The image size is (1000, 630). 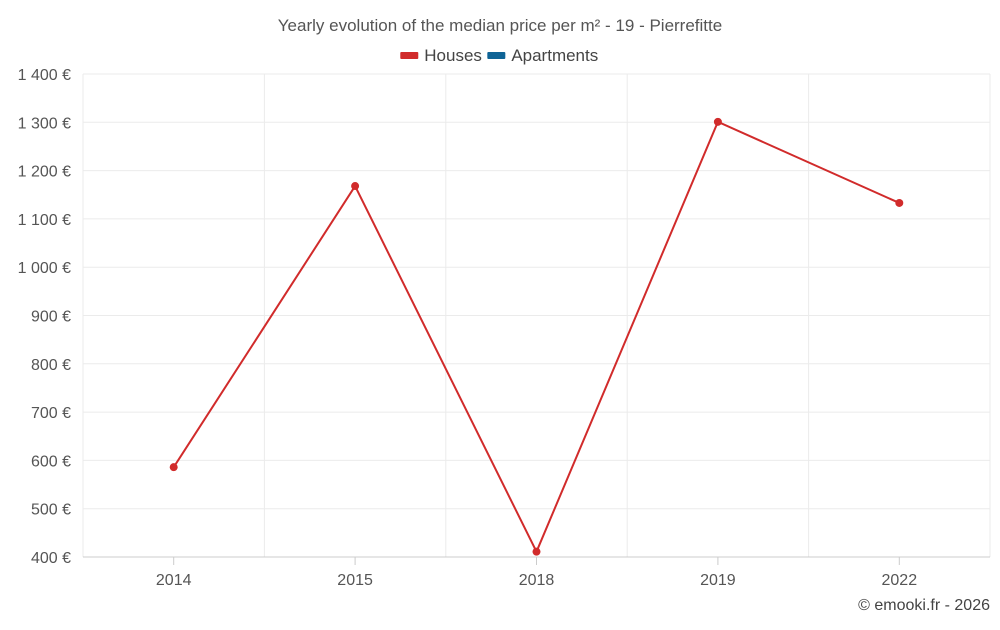 I want to click on x-tick-label: 2018, so click(x=537, y=580).